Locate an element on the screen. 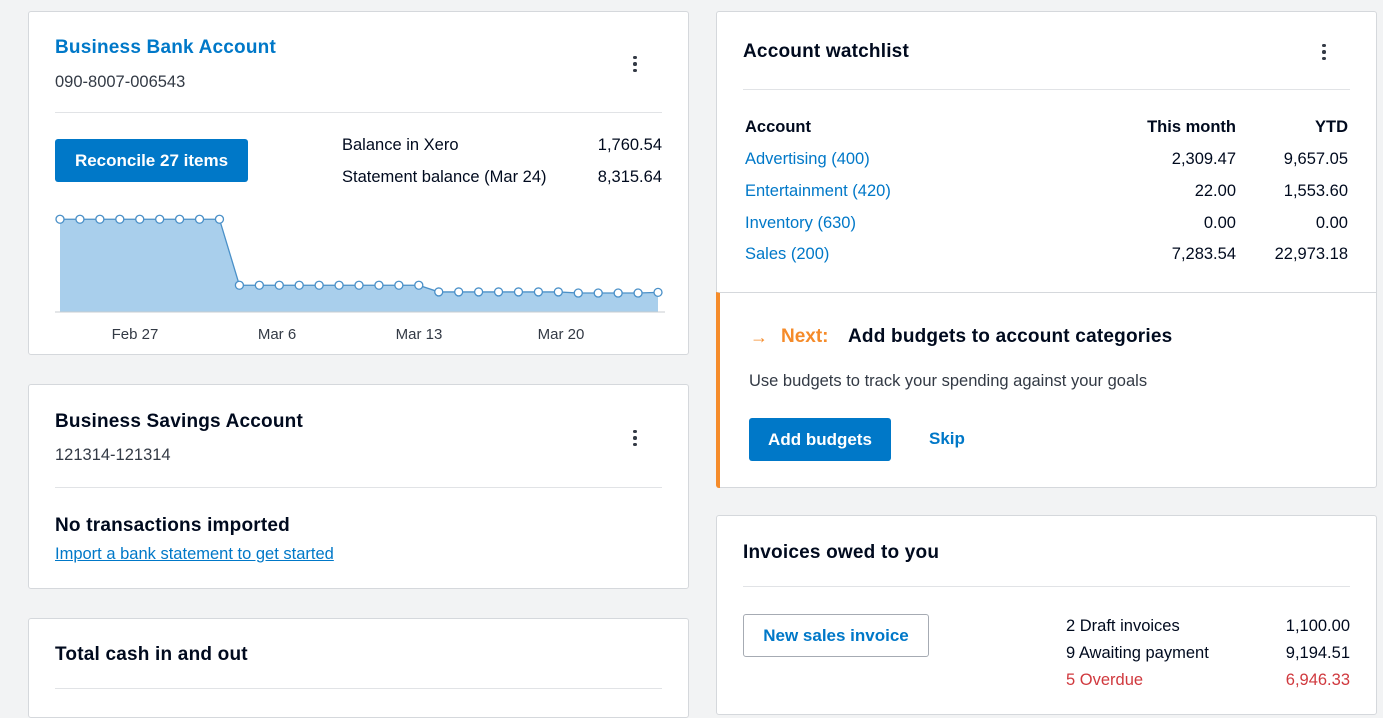  bank-account-menu-icon is located at coordinates (635, 64).